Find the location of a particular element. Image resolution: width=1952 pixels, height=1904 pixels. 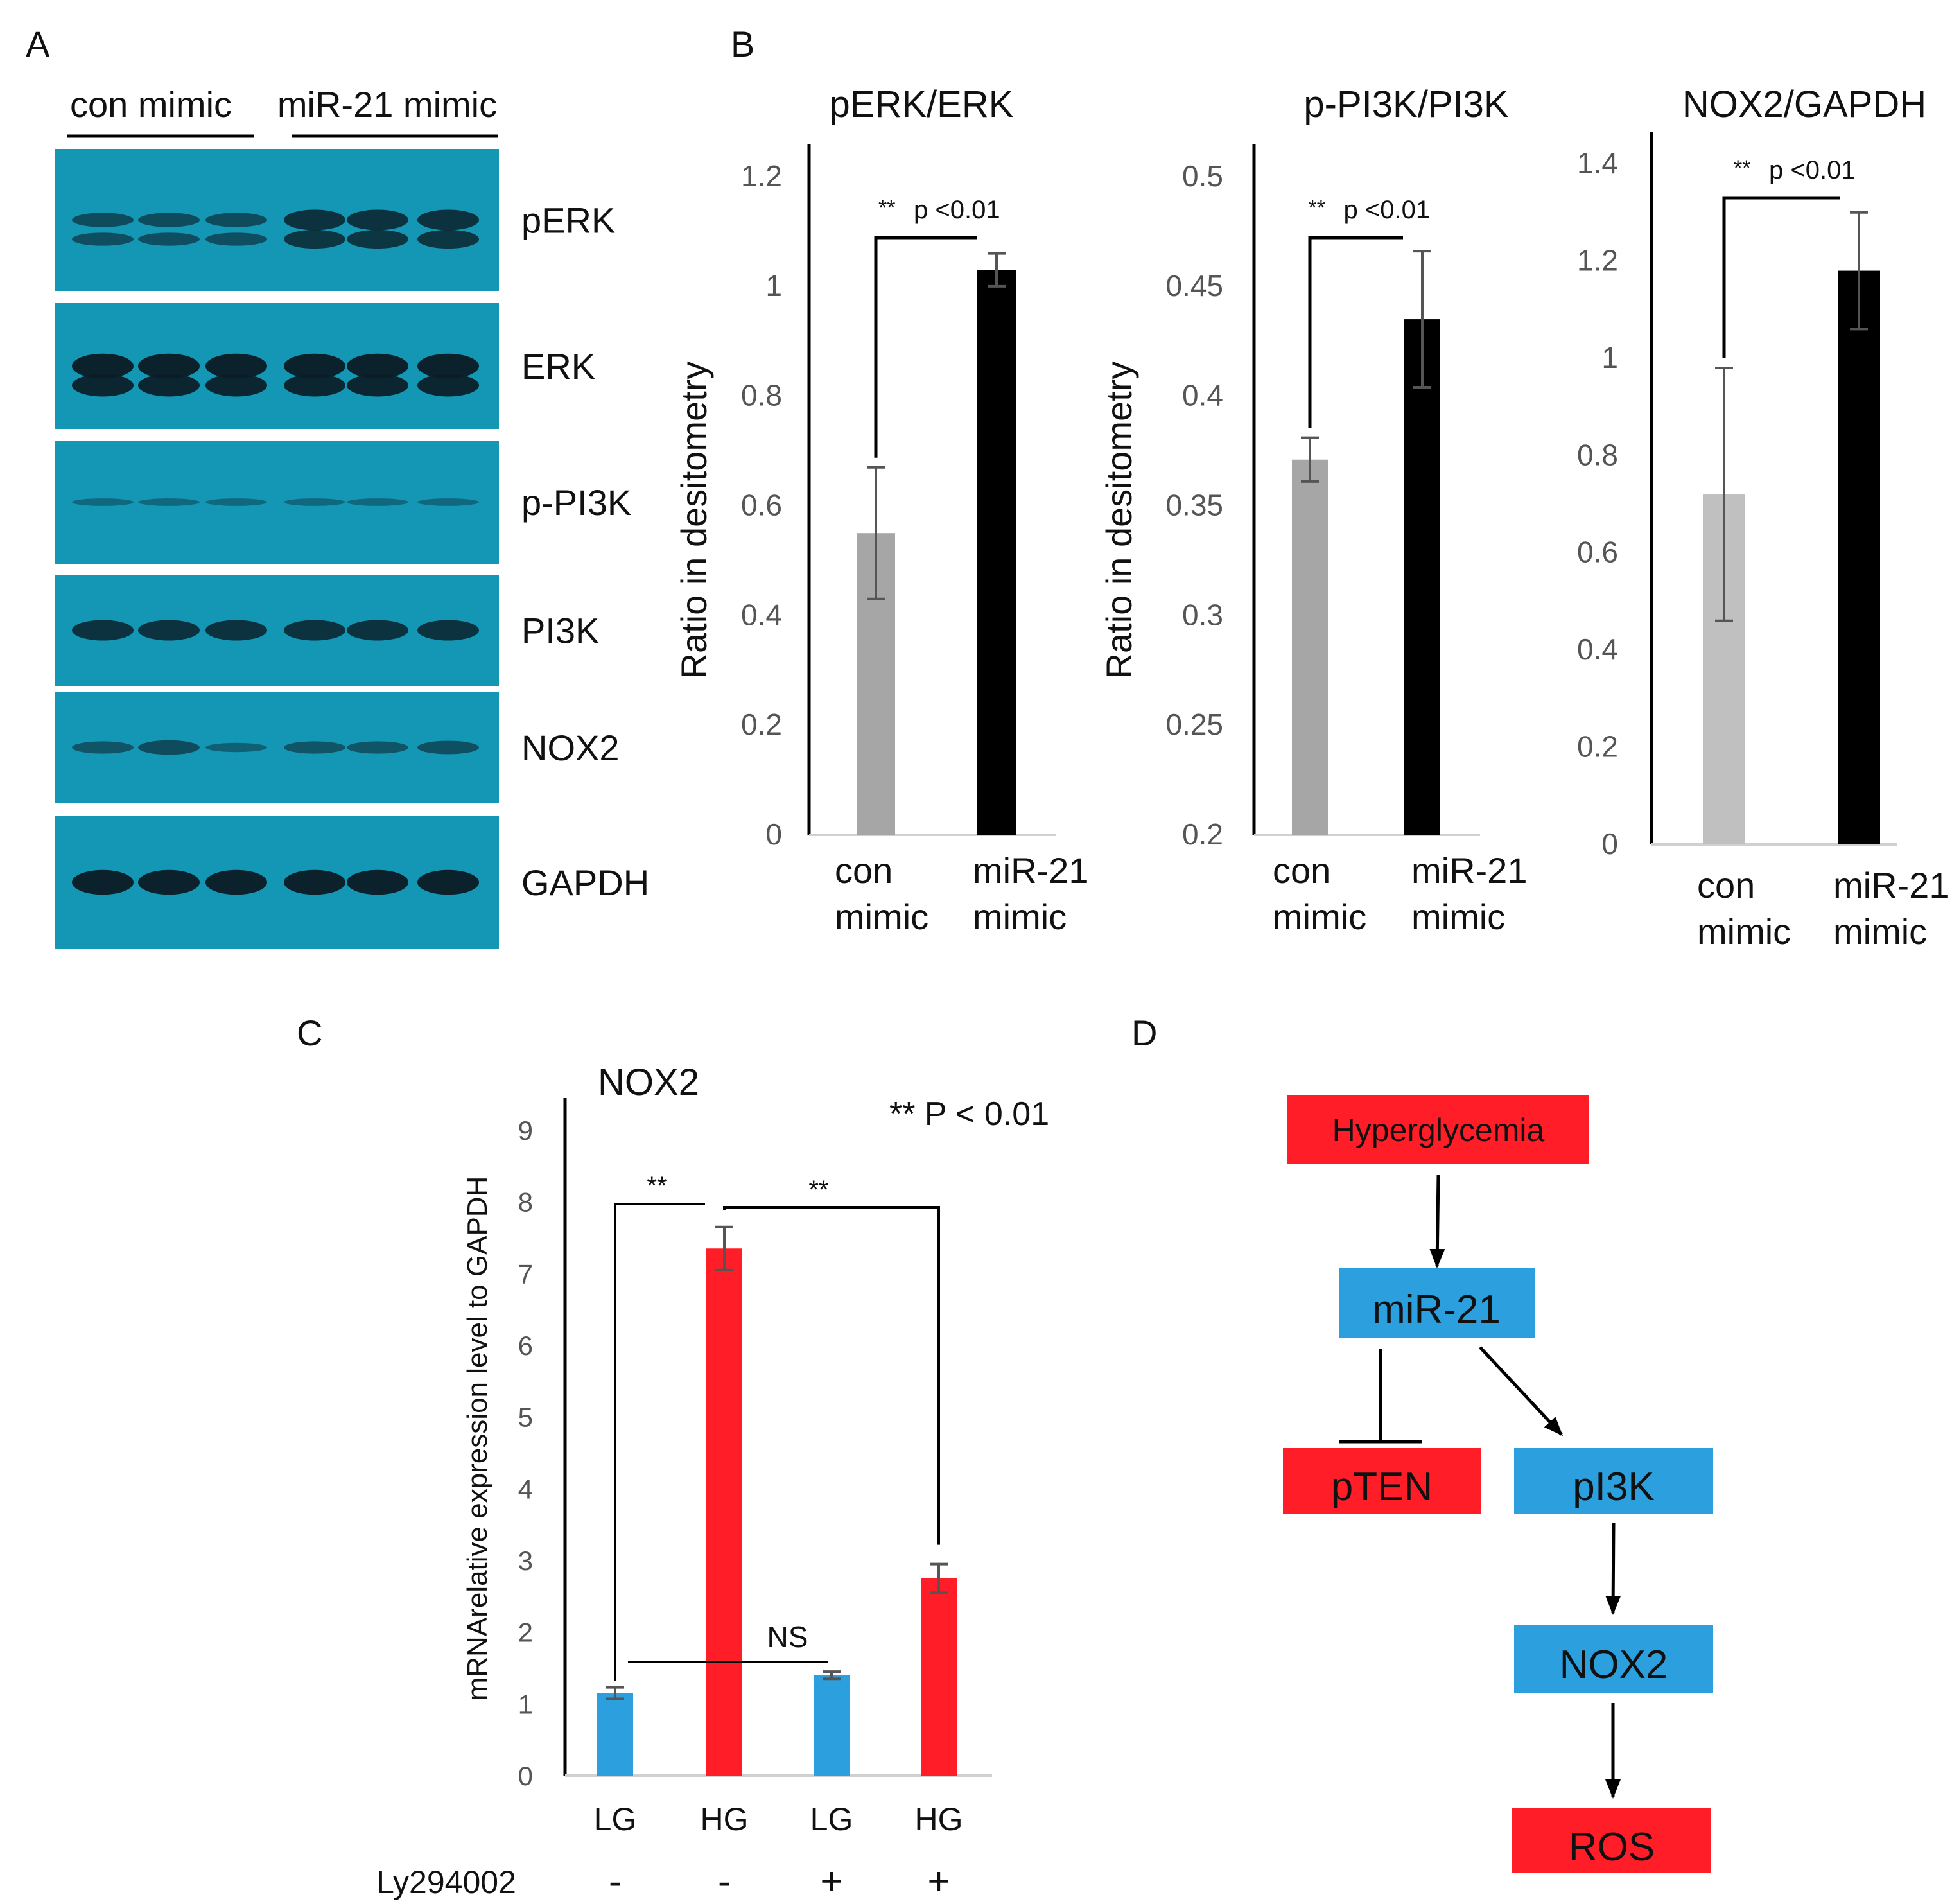

node-hyperglycemia-label: Hyperglycemia is located at coordinates (1438, 1130).